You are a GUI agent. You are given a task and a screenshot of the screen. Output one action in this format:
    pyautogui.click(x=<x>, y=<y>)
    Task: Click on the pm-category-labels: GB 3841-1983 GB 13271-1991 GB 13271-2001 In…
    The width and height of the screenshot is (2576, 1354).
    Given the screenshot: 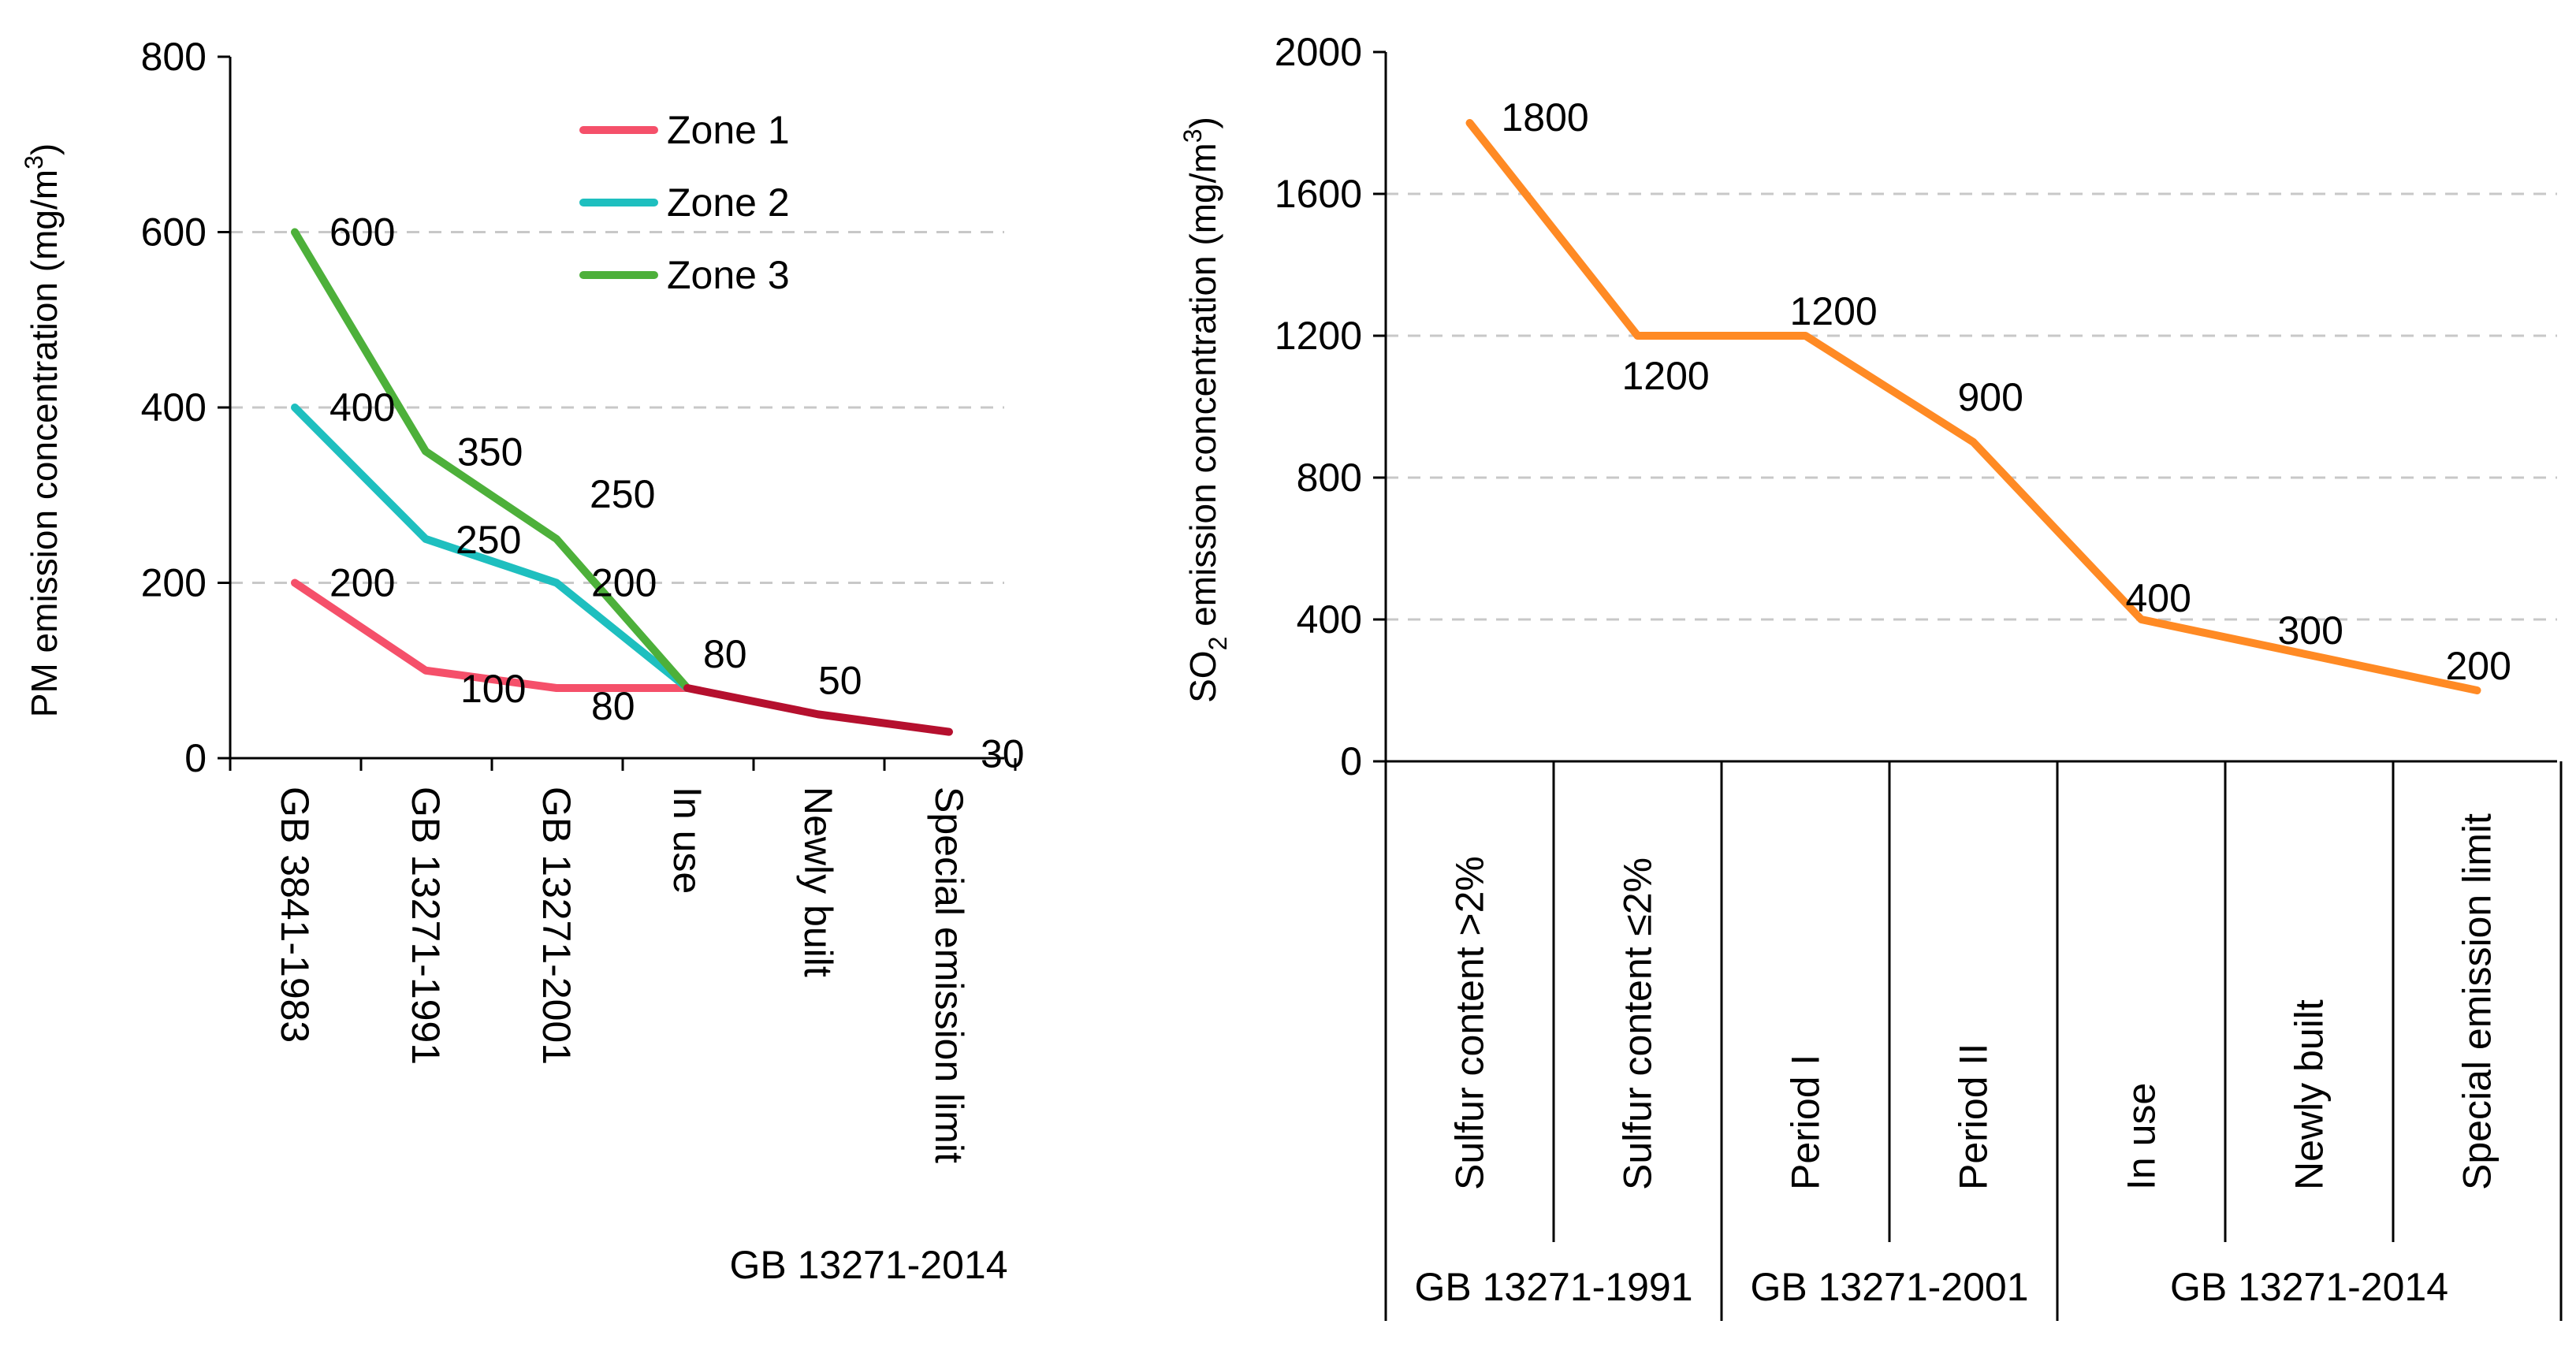 What is the action you would take?
    pyautogui.click(x=622, y=975)
    